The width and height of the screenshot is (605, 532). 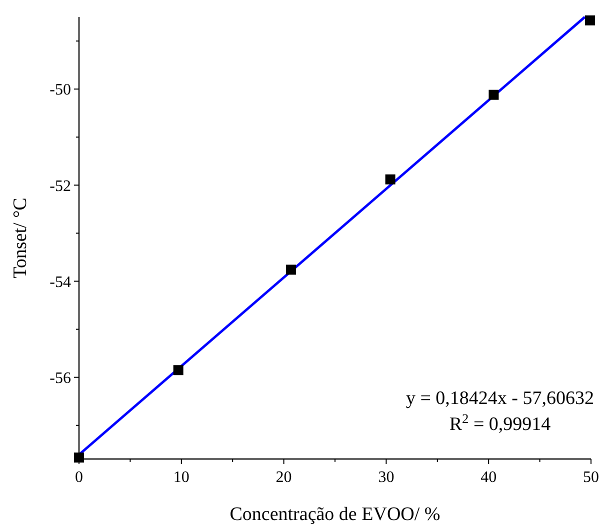 I want to click on y-axis-title: Tonset/ °C, so click(x=20, y=238).